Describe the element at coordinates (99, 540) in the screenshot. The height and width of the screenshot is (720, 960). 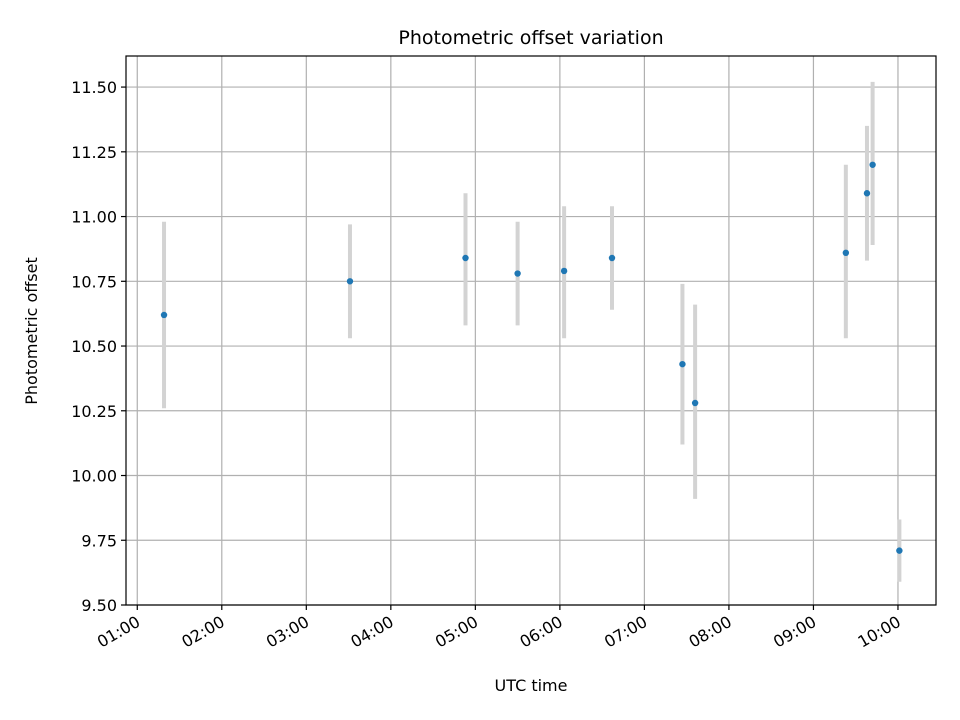
I see `y-tick-label: 9.75` at that location.